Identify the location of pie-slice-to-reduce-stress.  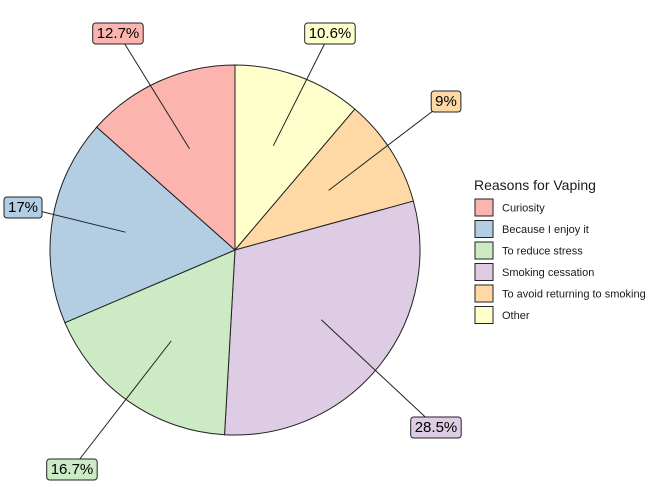
(150, 342).